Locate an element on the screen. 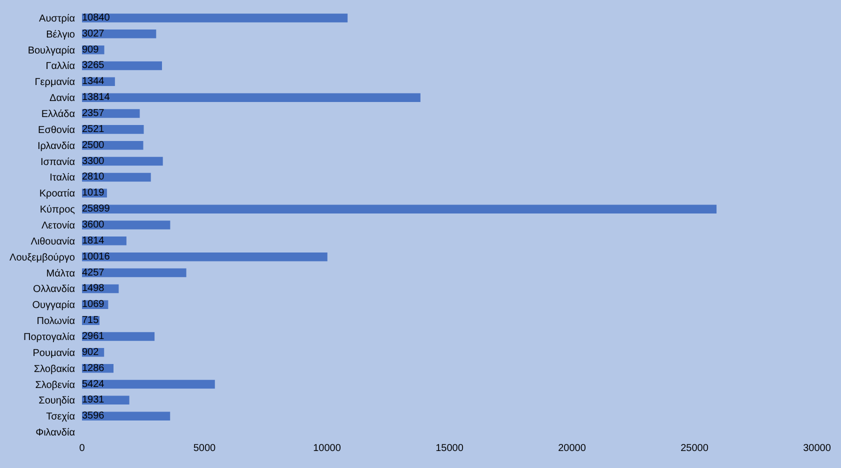  x-tick-label: 25000 is located at coordinates (694, 448).